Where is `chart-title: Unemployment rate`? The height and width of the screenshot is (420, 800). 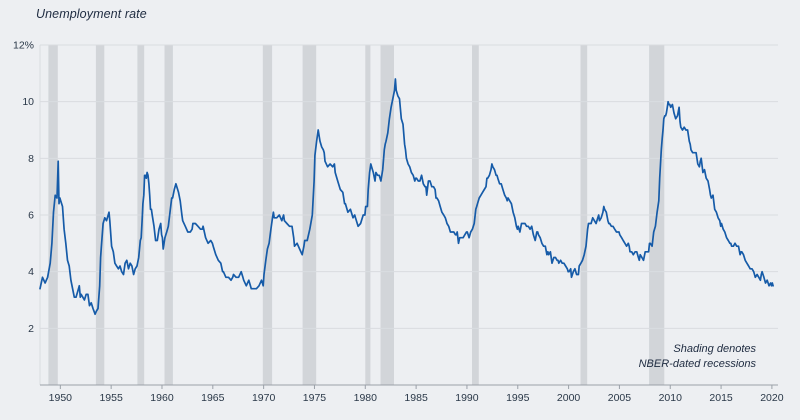 chart-title: Unemployment rate is located at coordinates (91, 14).